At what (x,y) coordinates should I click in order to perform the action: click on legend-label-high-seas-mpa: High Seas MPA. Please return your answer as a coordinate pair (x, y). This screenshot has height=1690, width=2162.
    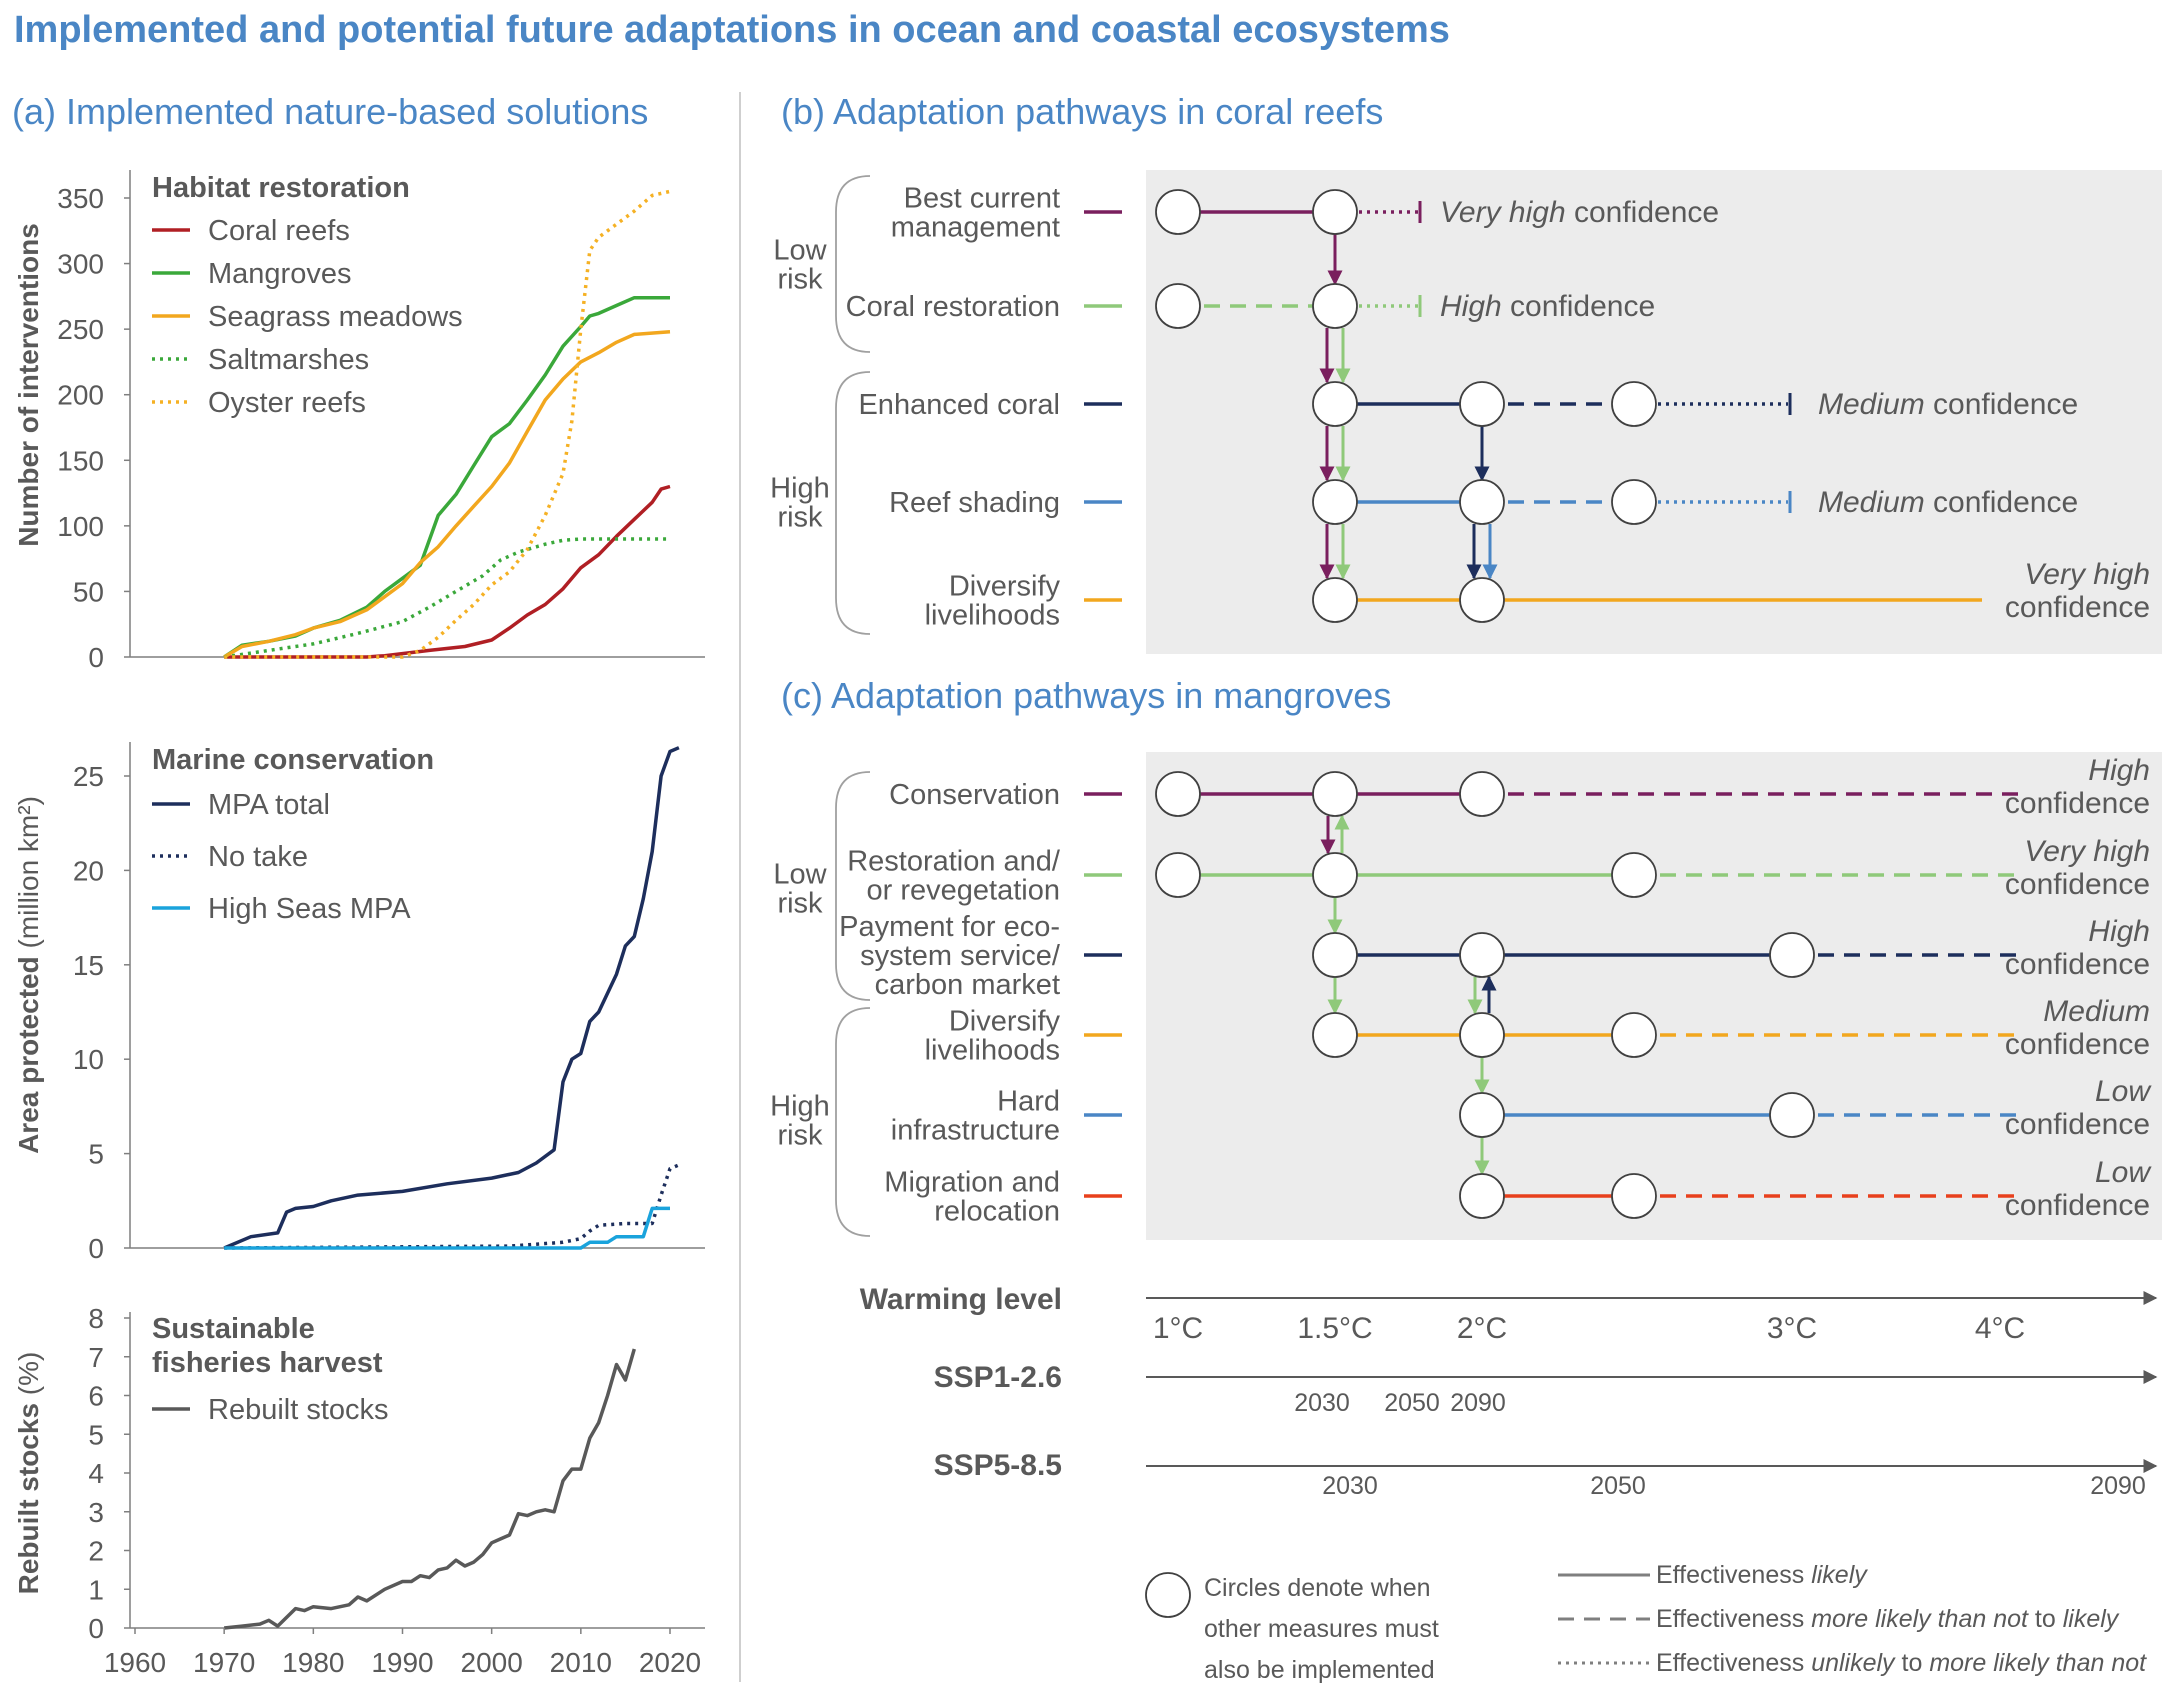
    Looking at the image, I should click on (309, 909).